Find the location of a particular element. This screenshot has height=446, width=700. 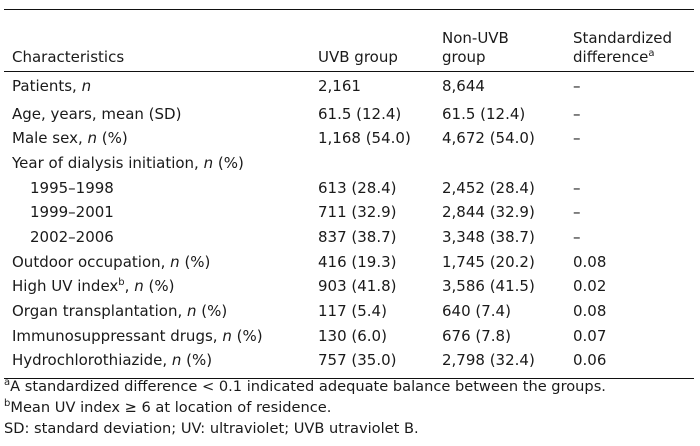

header-characteristics: Characteristics is located at coordinates (68, 57).